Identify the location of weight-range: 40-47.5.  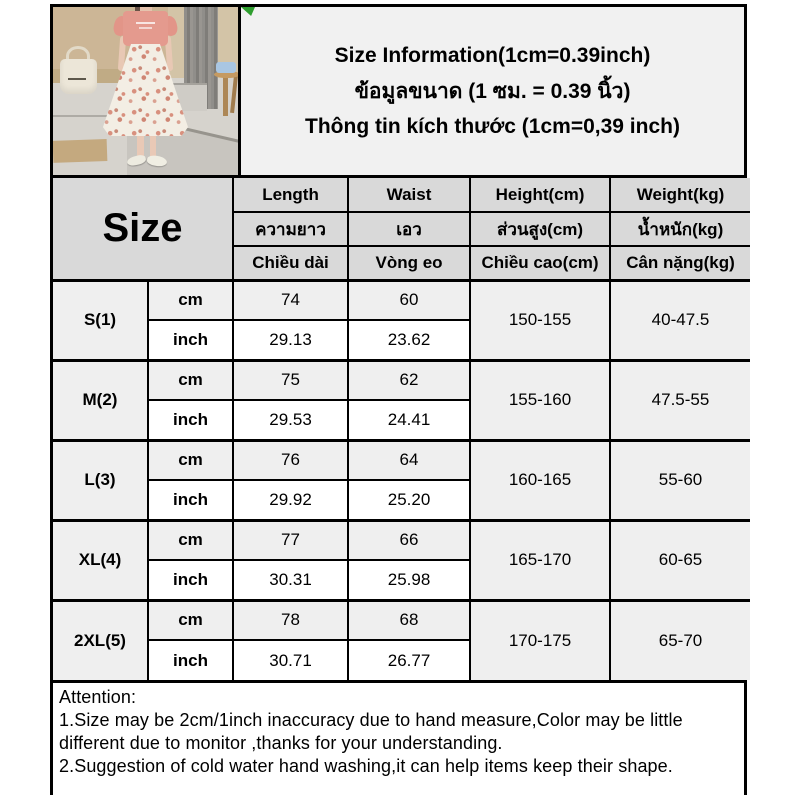
(680, 319).